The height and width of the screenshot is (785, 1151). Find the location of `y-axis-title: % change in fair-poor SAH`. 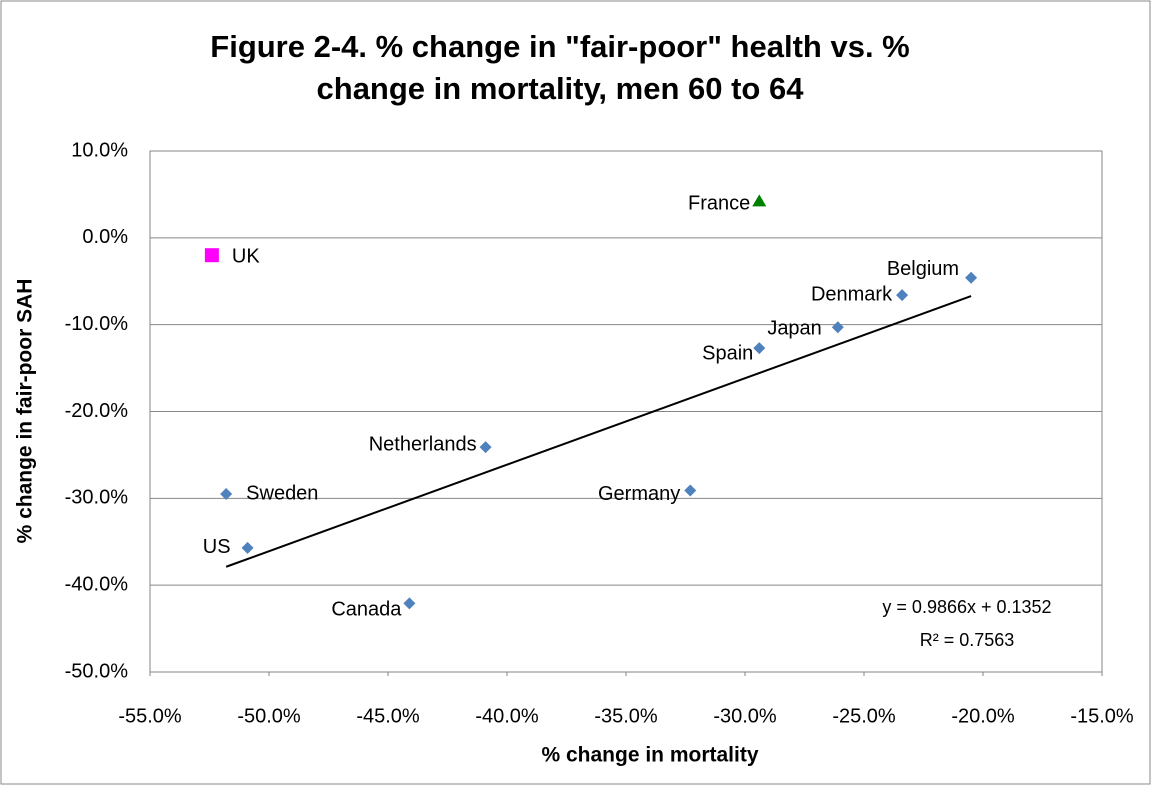

y-axis-title: % change in fair-poor SAH is located at coordinates (25, 411).